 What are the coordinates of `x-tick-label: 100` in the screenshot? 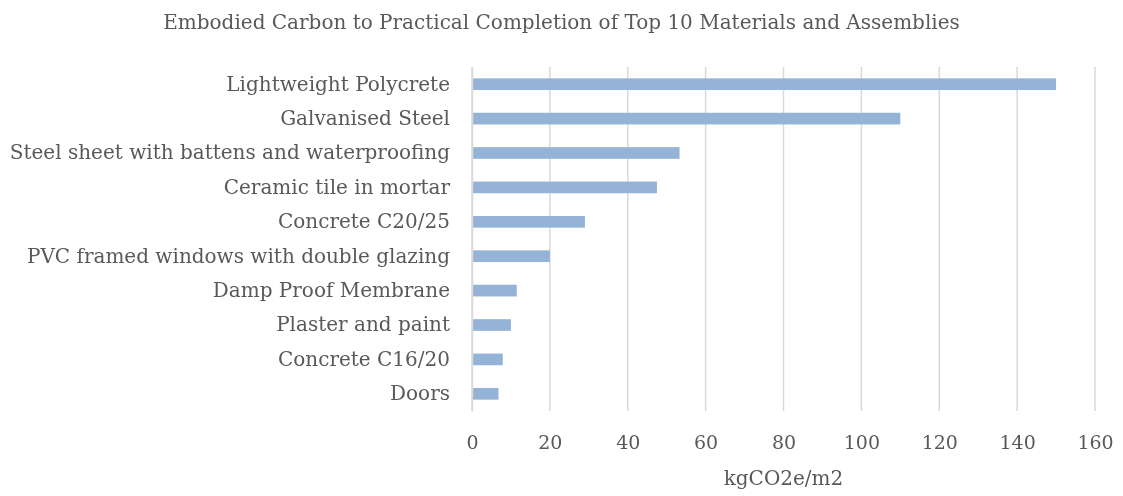 It's located at (862, 442).